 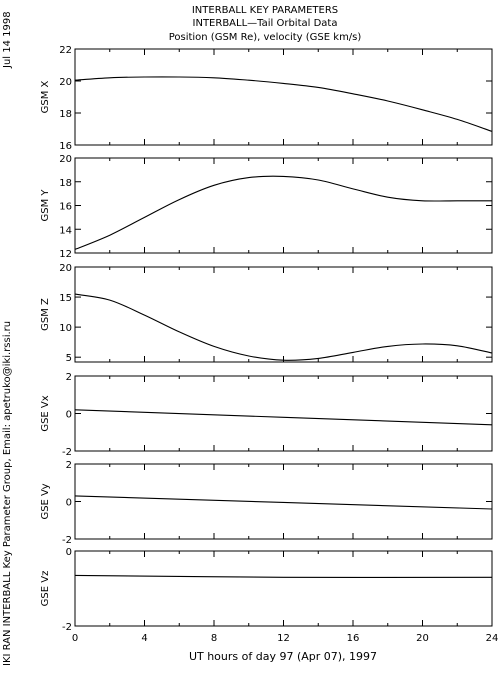 What do you see at coordinates (422, 638) in the screenshot?
I see `x-tick-label: 20` at bounding box center [422, 638].